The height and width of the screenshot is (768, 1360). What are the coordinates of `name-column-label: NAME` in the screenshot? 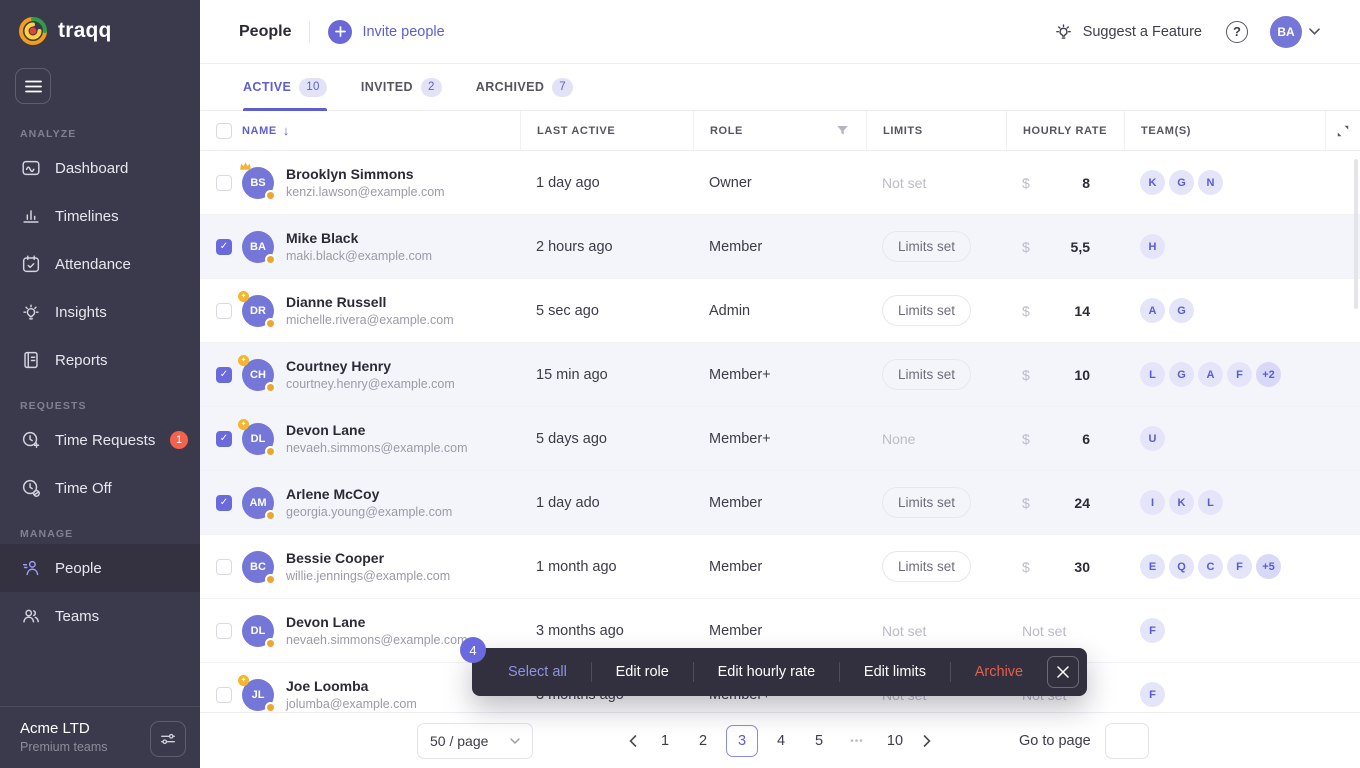 It's located at (259, 130).